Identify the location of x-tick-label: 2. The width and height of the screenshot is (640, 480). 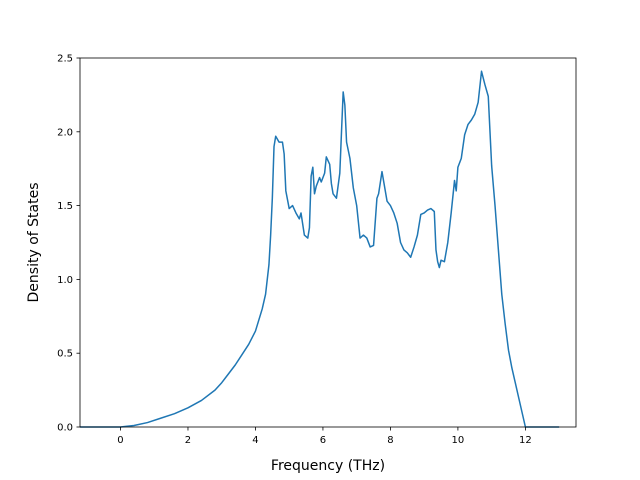
(188, 440).